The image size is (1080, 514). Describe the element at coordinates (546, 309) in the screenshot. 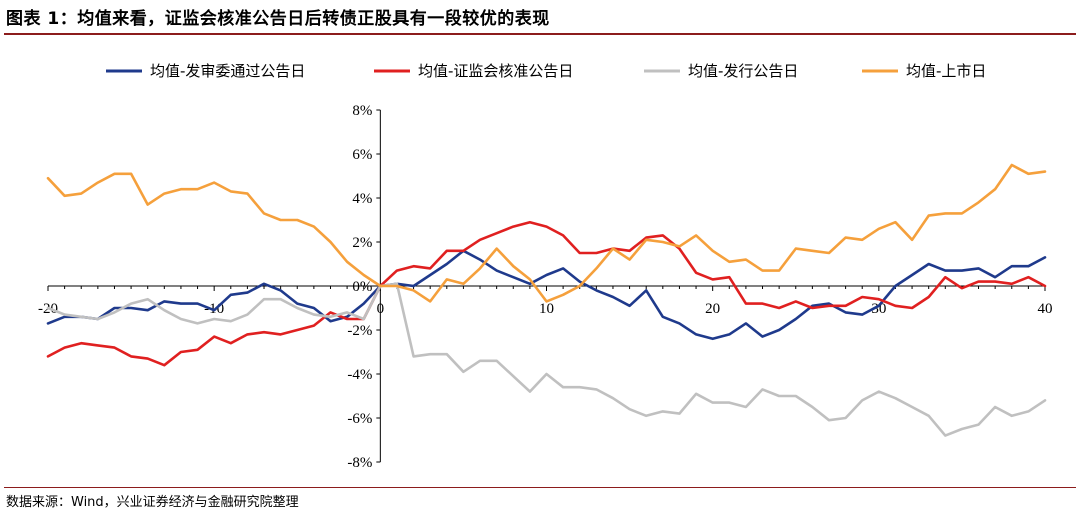

I see `x-tick-label: 10` at that location.